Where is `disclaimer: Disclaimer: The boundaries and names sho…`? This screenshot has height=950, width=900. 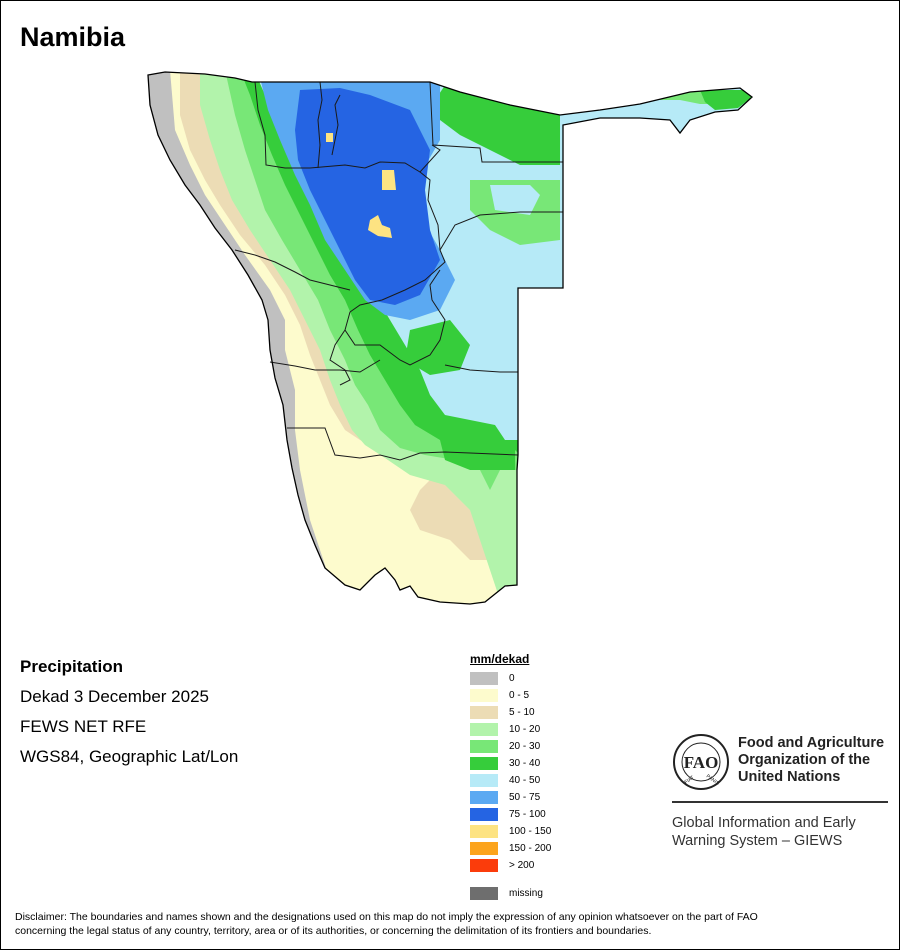 disclaimer: Disclaimer: The boundaries and names sho… is located at coordinates (450, 924).